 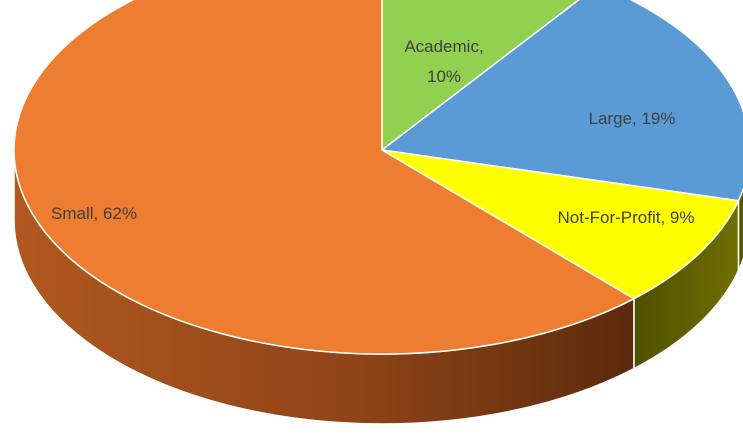 I want to click on slice-label-academic: Academic, 10%, so click(x=443, y=61).